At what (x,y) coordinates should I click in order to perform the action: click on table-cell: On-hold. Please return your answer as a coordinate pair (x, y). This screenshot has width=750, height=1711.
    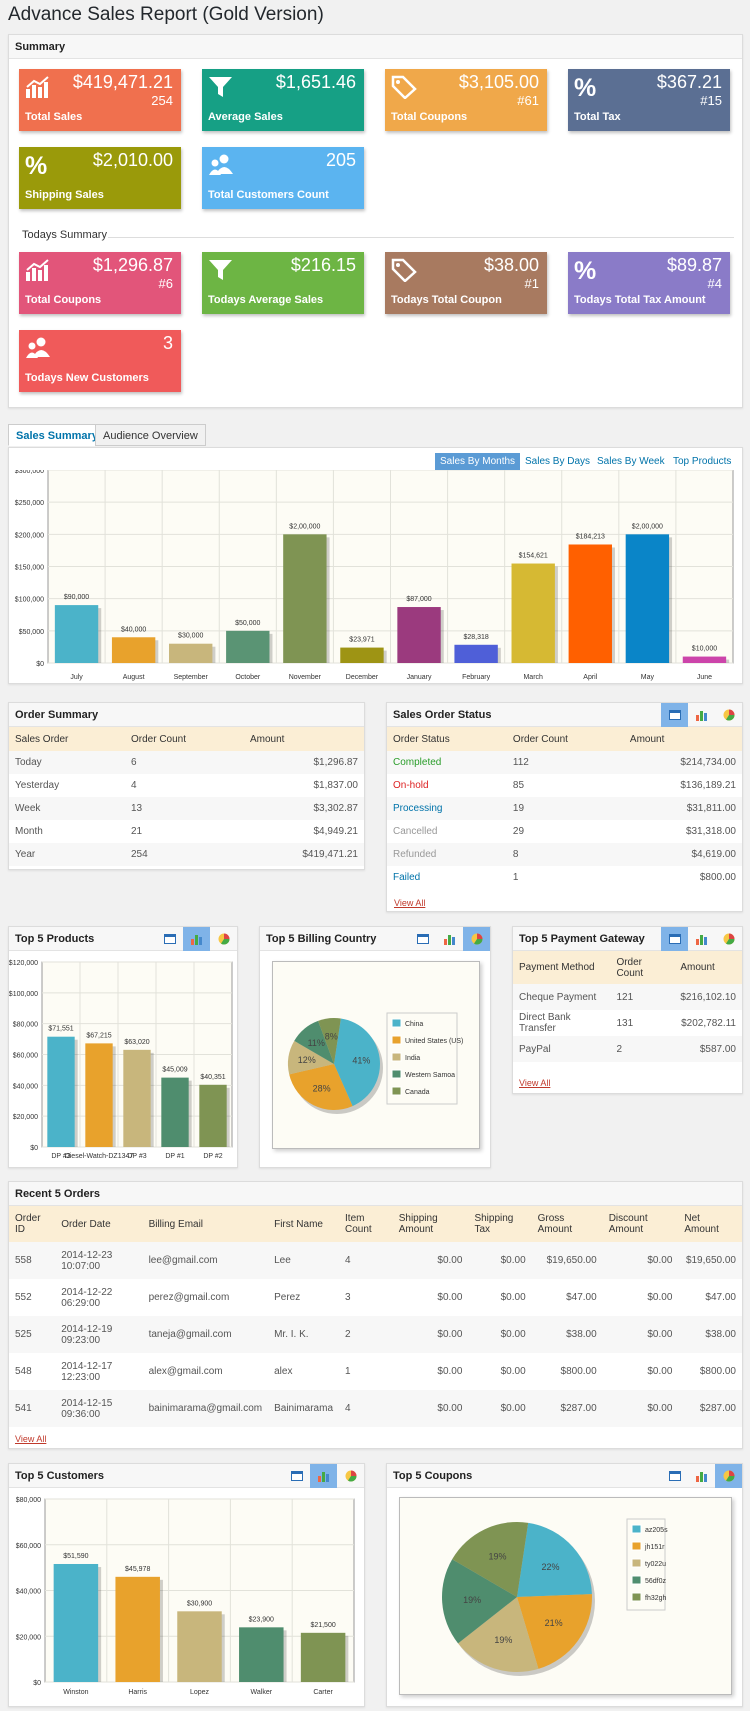
    Looking at the image, I should click on (411, 785).